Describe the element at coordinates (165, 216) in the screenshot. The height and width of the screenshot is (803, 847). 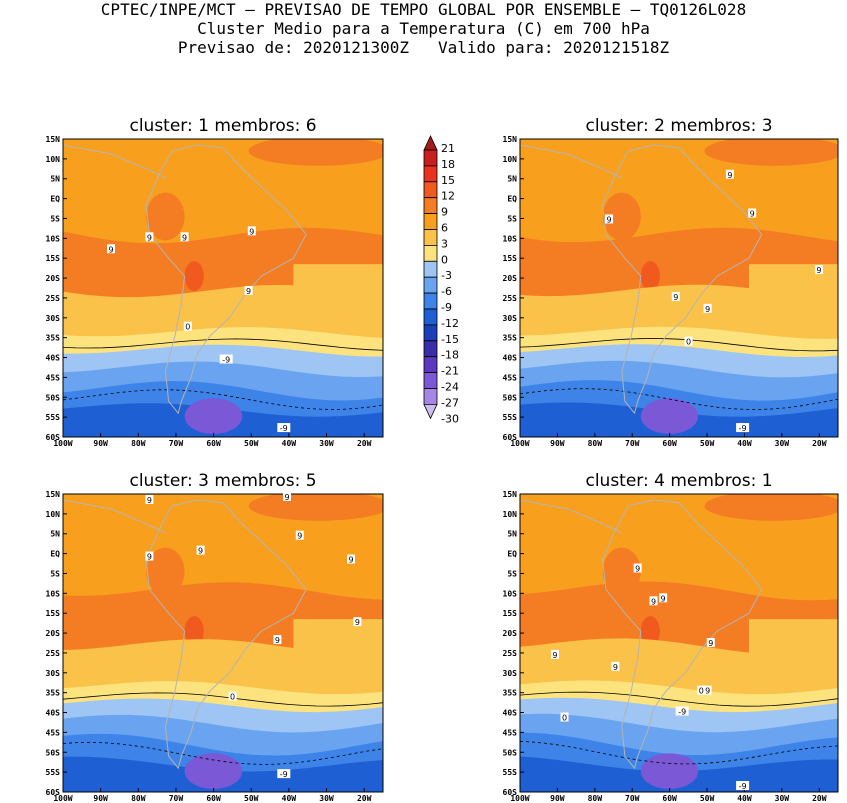
I see `field-patch-amazon` at that location.